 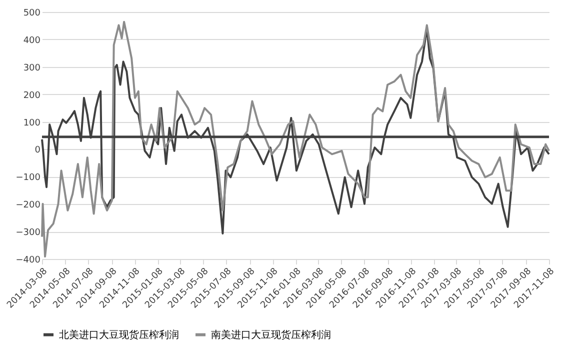 What do you see at coordinates (32, 123) in the screenshot?
I see `y-tick-label: 100` at bounding box center [32, 123].